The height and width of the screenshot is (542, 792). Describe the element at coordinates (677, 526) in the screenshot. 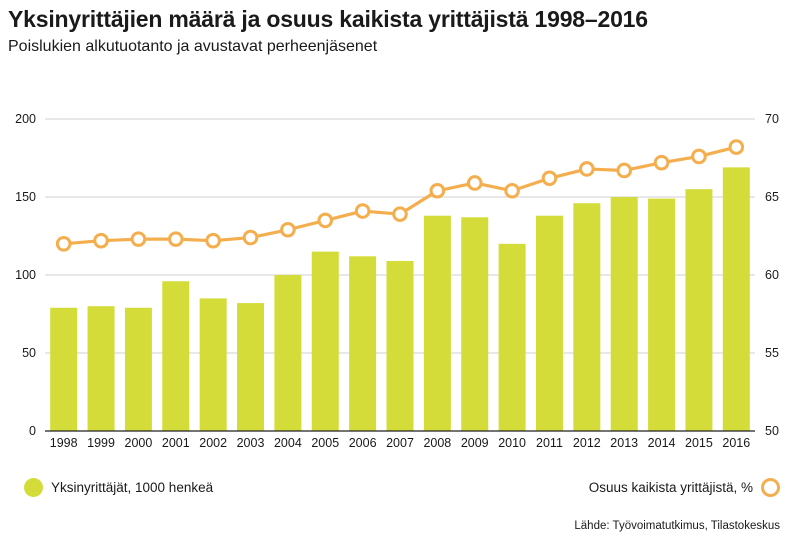

I see `source-note: Lähde: Työvoimatutkimus, Tilastokeskus` at that location.